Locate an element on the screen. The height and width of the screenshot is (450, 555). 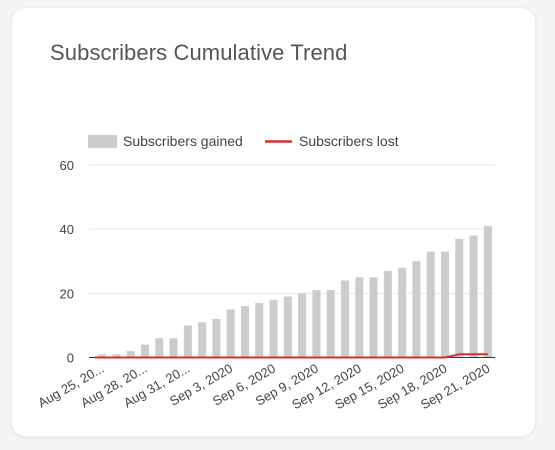
y-tick-label: 20 is located at coordinates (67, 293).